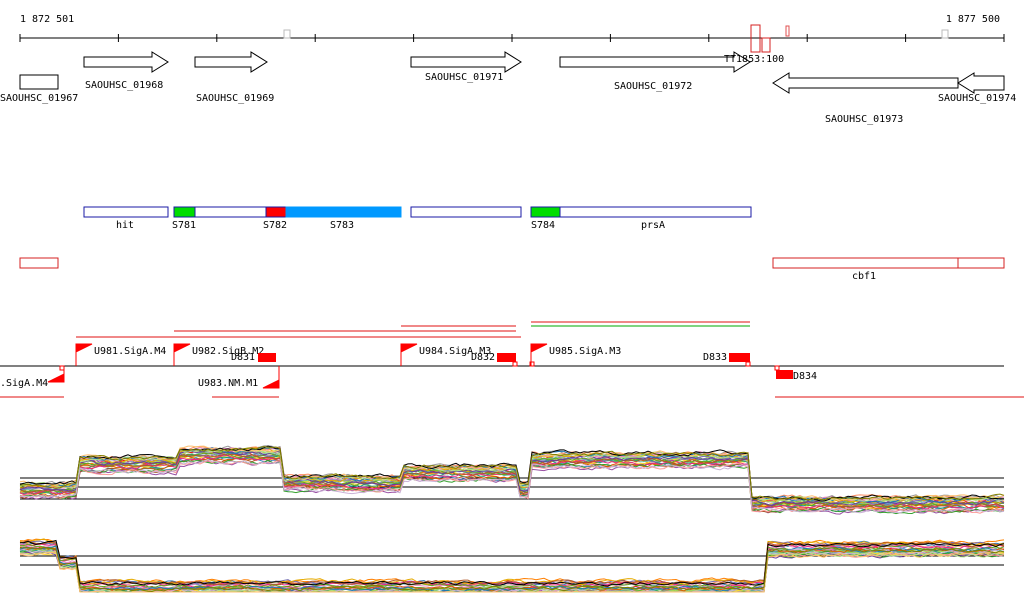 The width and height of the screenshot is (1024, 611). Describe the element at coordinates (47, 19) in the screenshot. I see `ruler-start-label: 1 872 501` at that location.